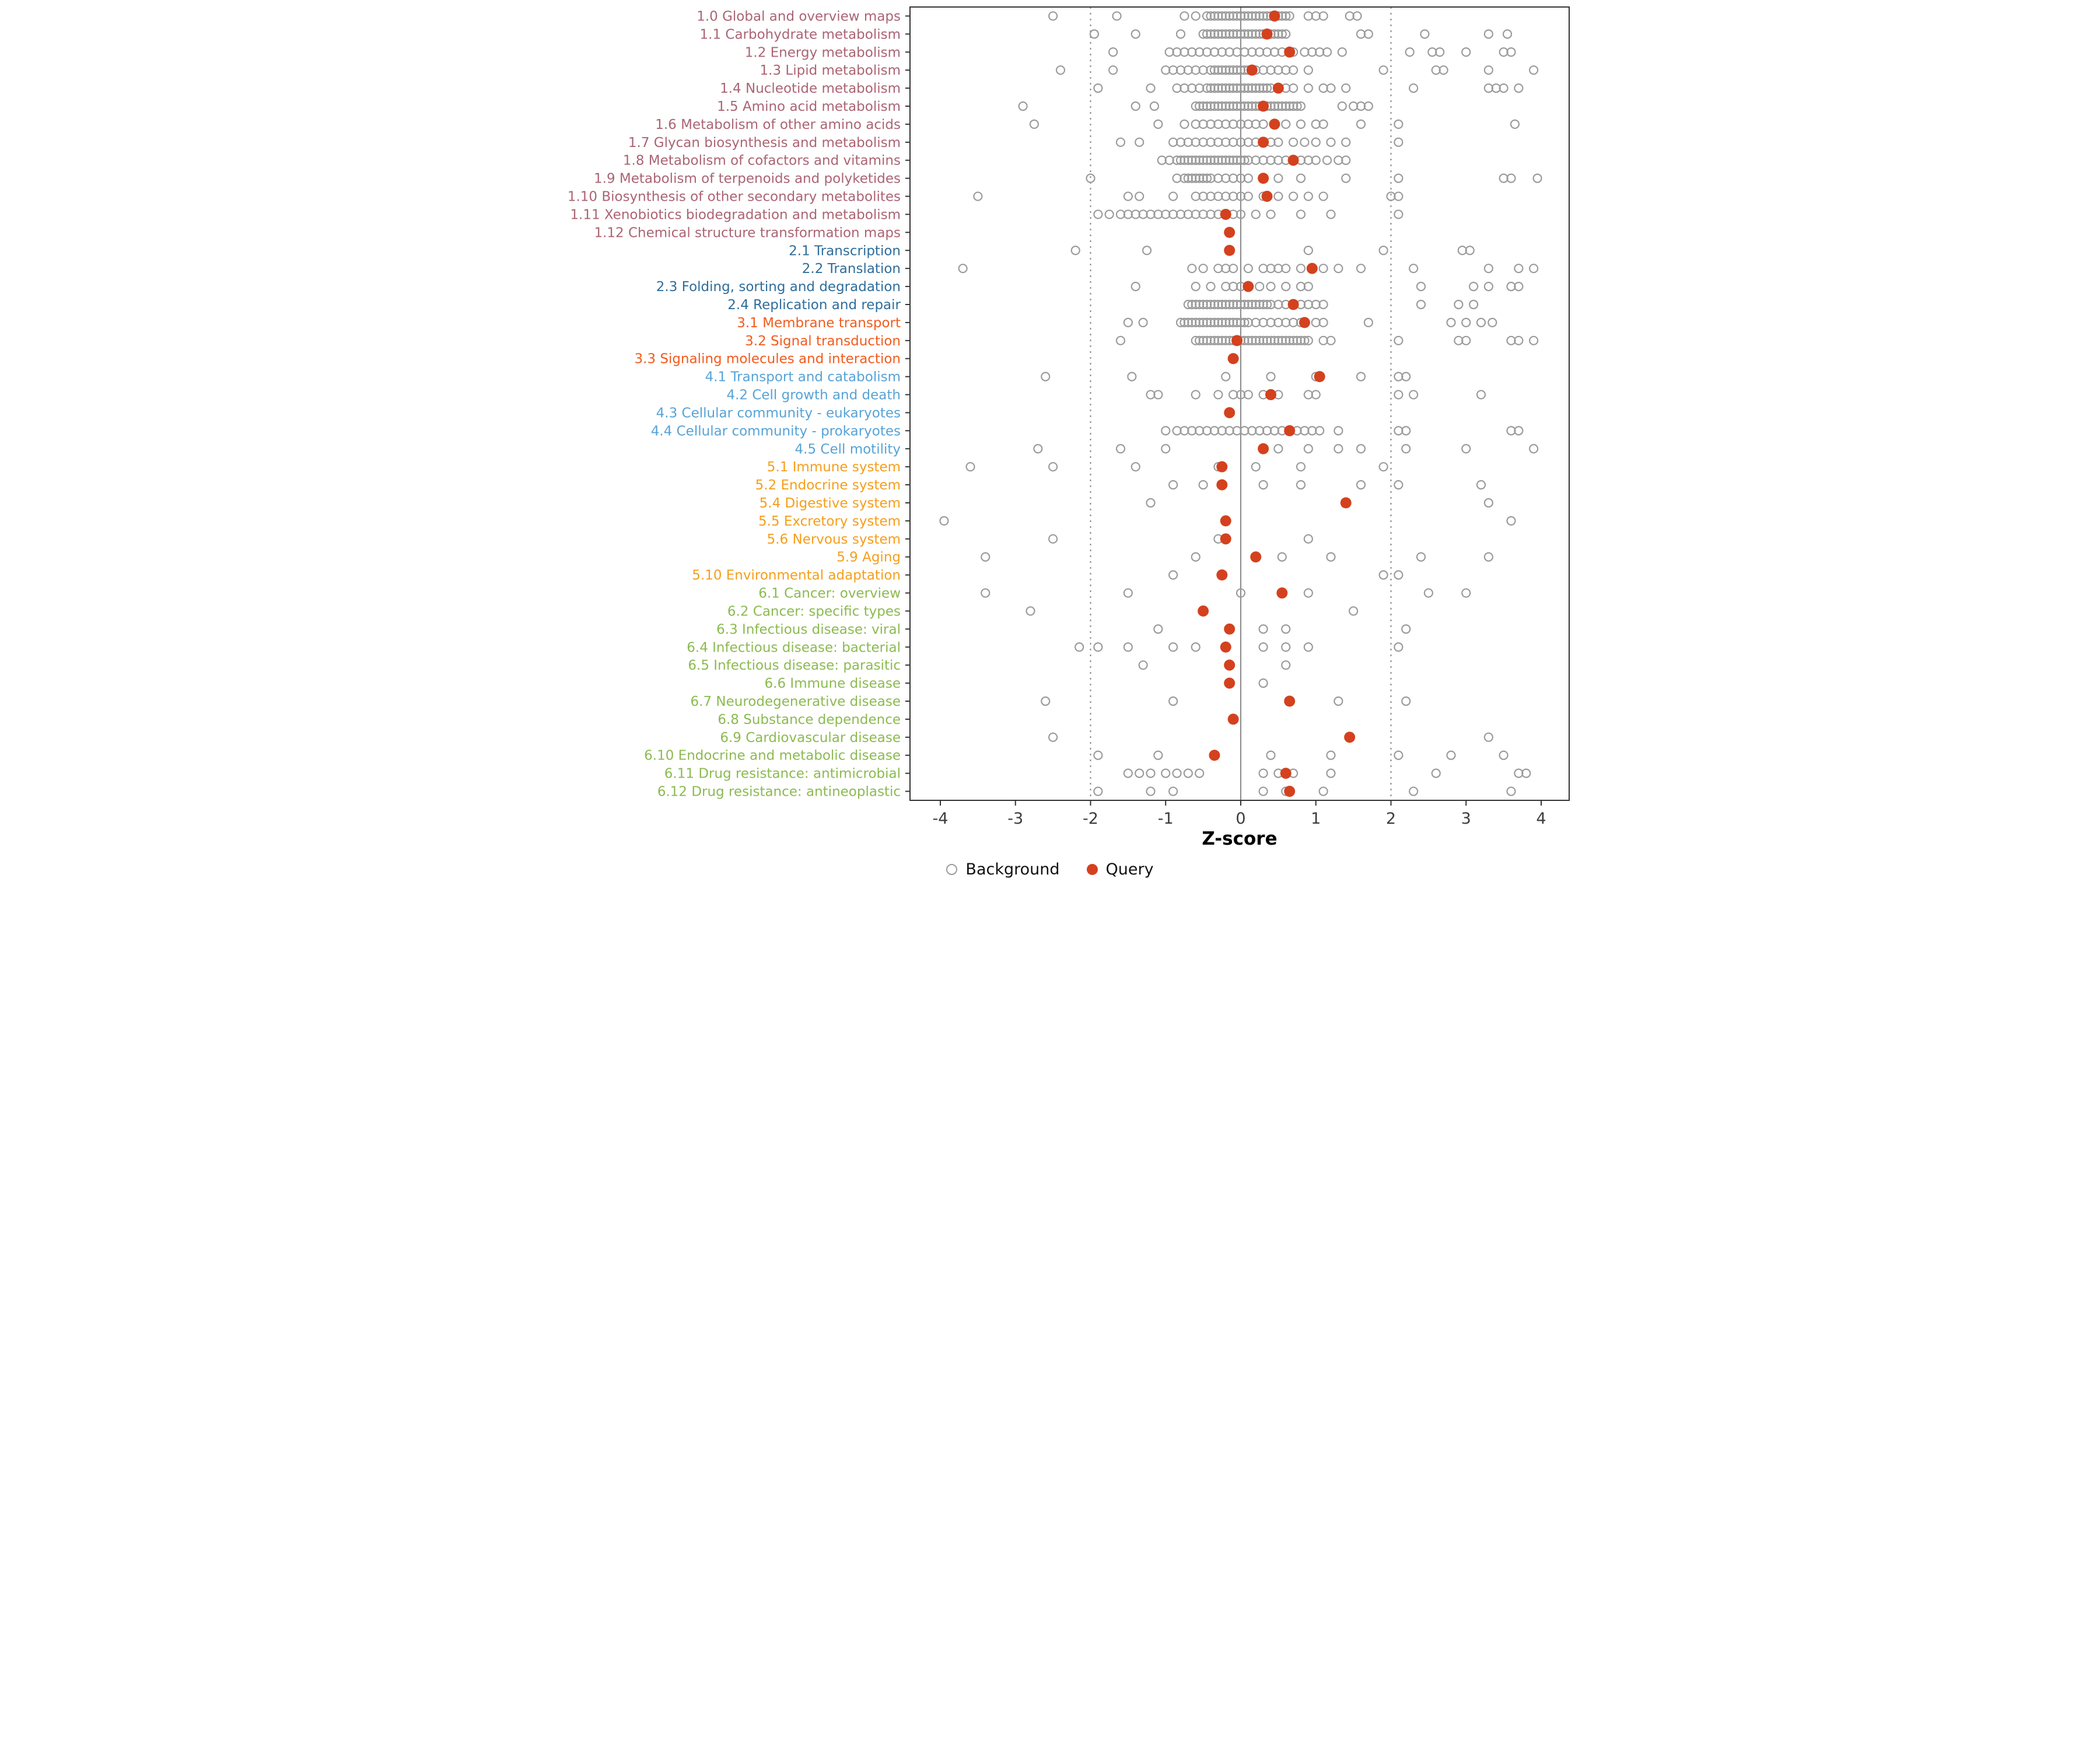 Image resolution: width=2100 pixels, height=1750 pixels. What do you see at coordinates (851, 268) in the screenshot?
I see `category-label: 2.2 Translation` at bounding box center [851, 268].